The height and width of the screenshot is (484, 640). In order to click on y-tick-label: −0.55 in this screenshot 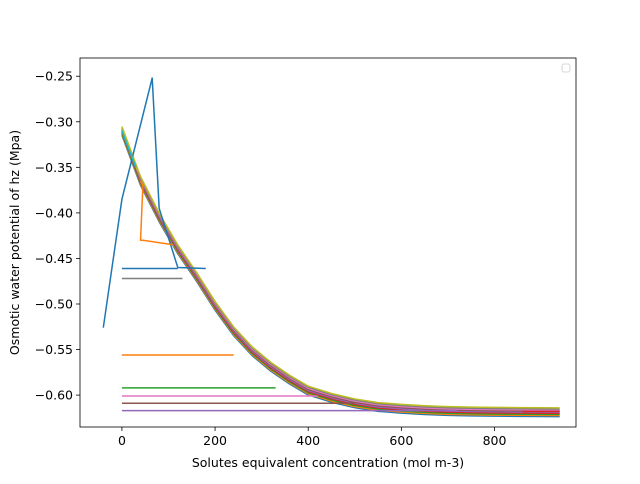, I will do `click(54, 349)`.